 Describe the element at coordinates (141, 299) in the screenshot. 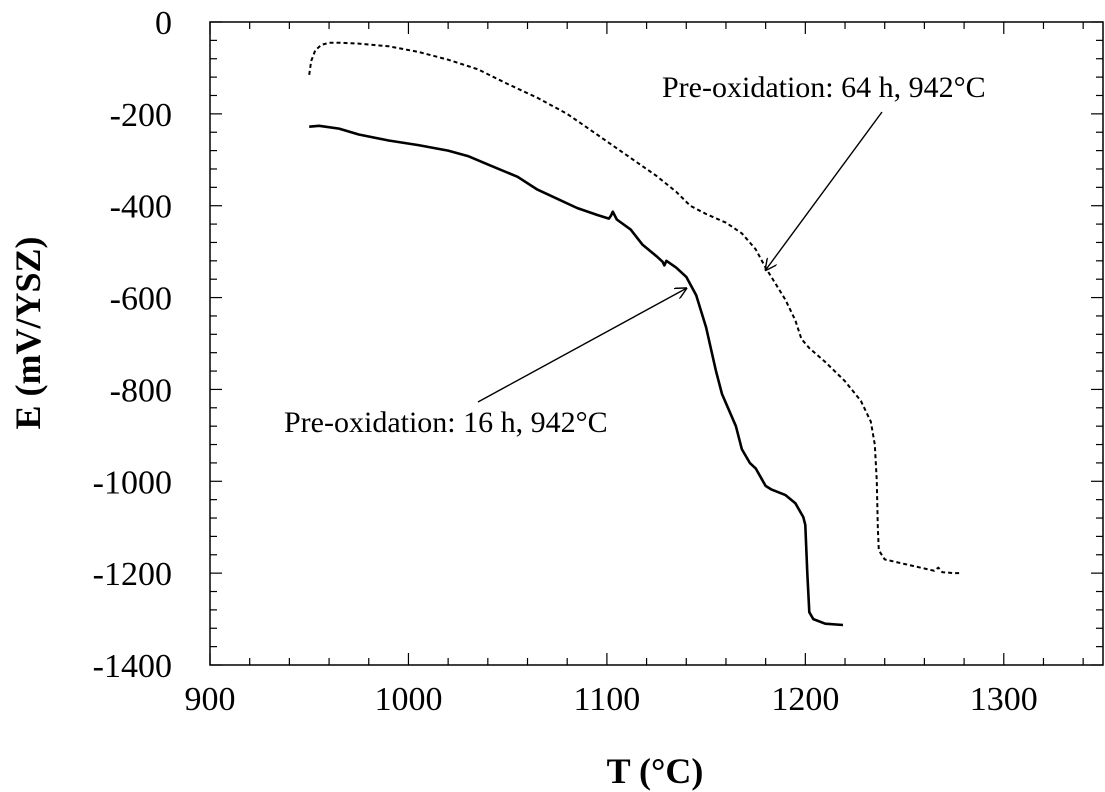

I see `y-tick-label: -600` at that location.